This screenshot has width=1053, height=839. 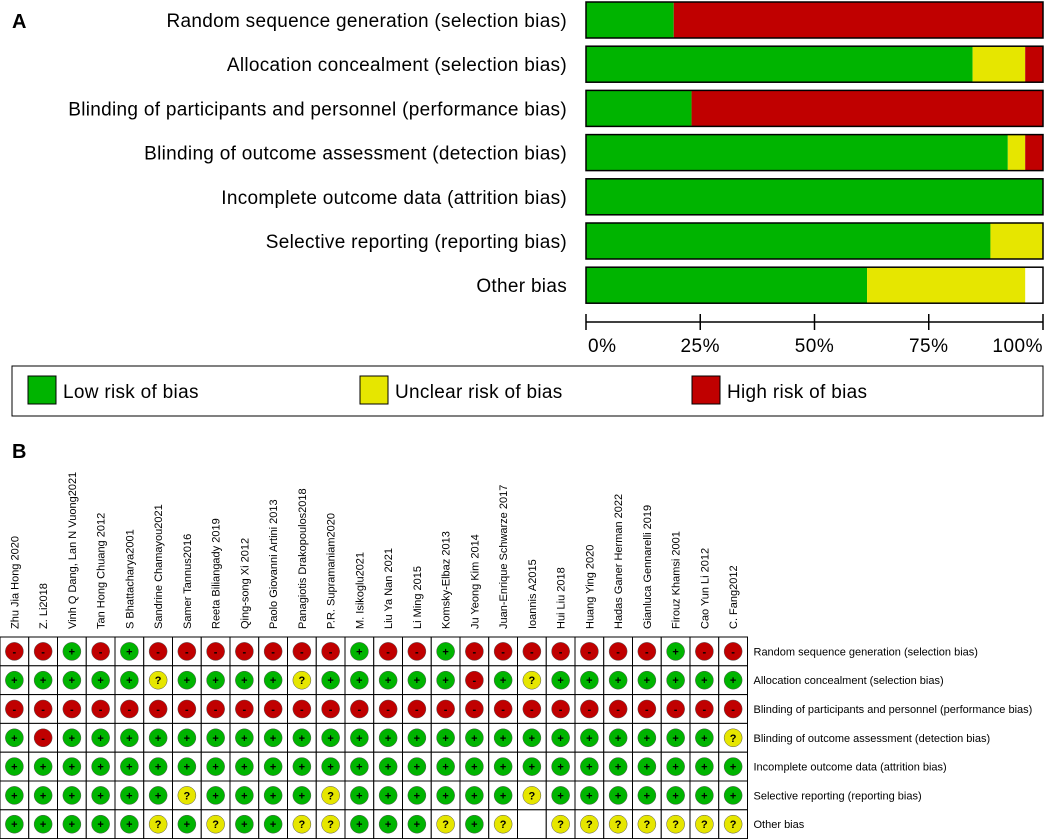 I want to click on study-label: Komsky-Elbaz 2013, so click(x=447, y=580).